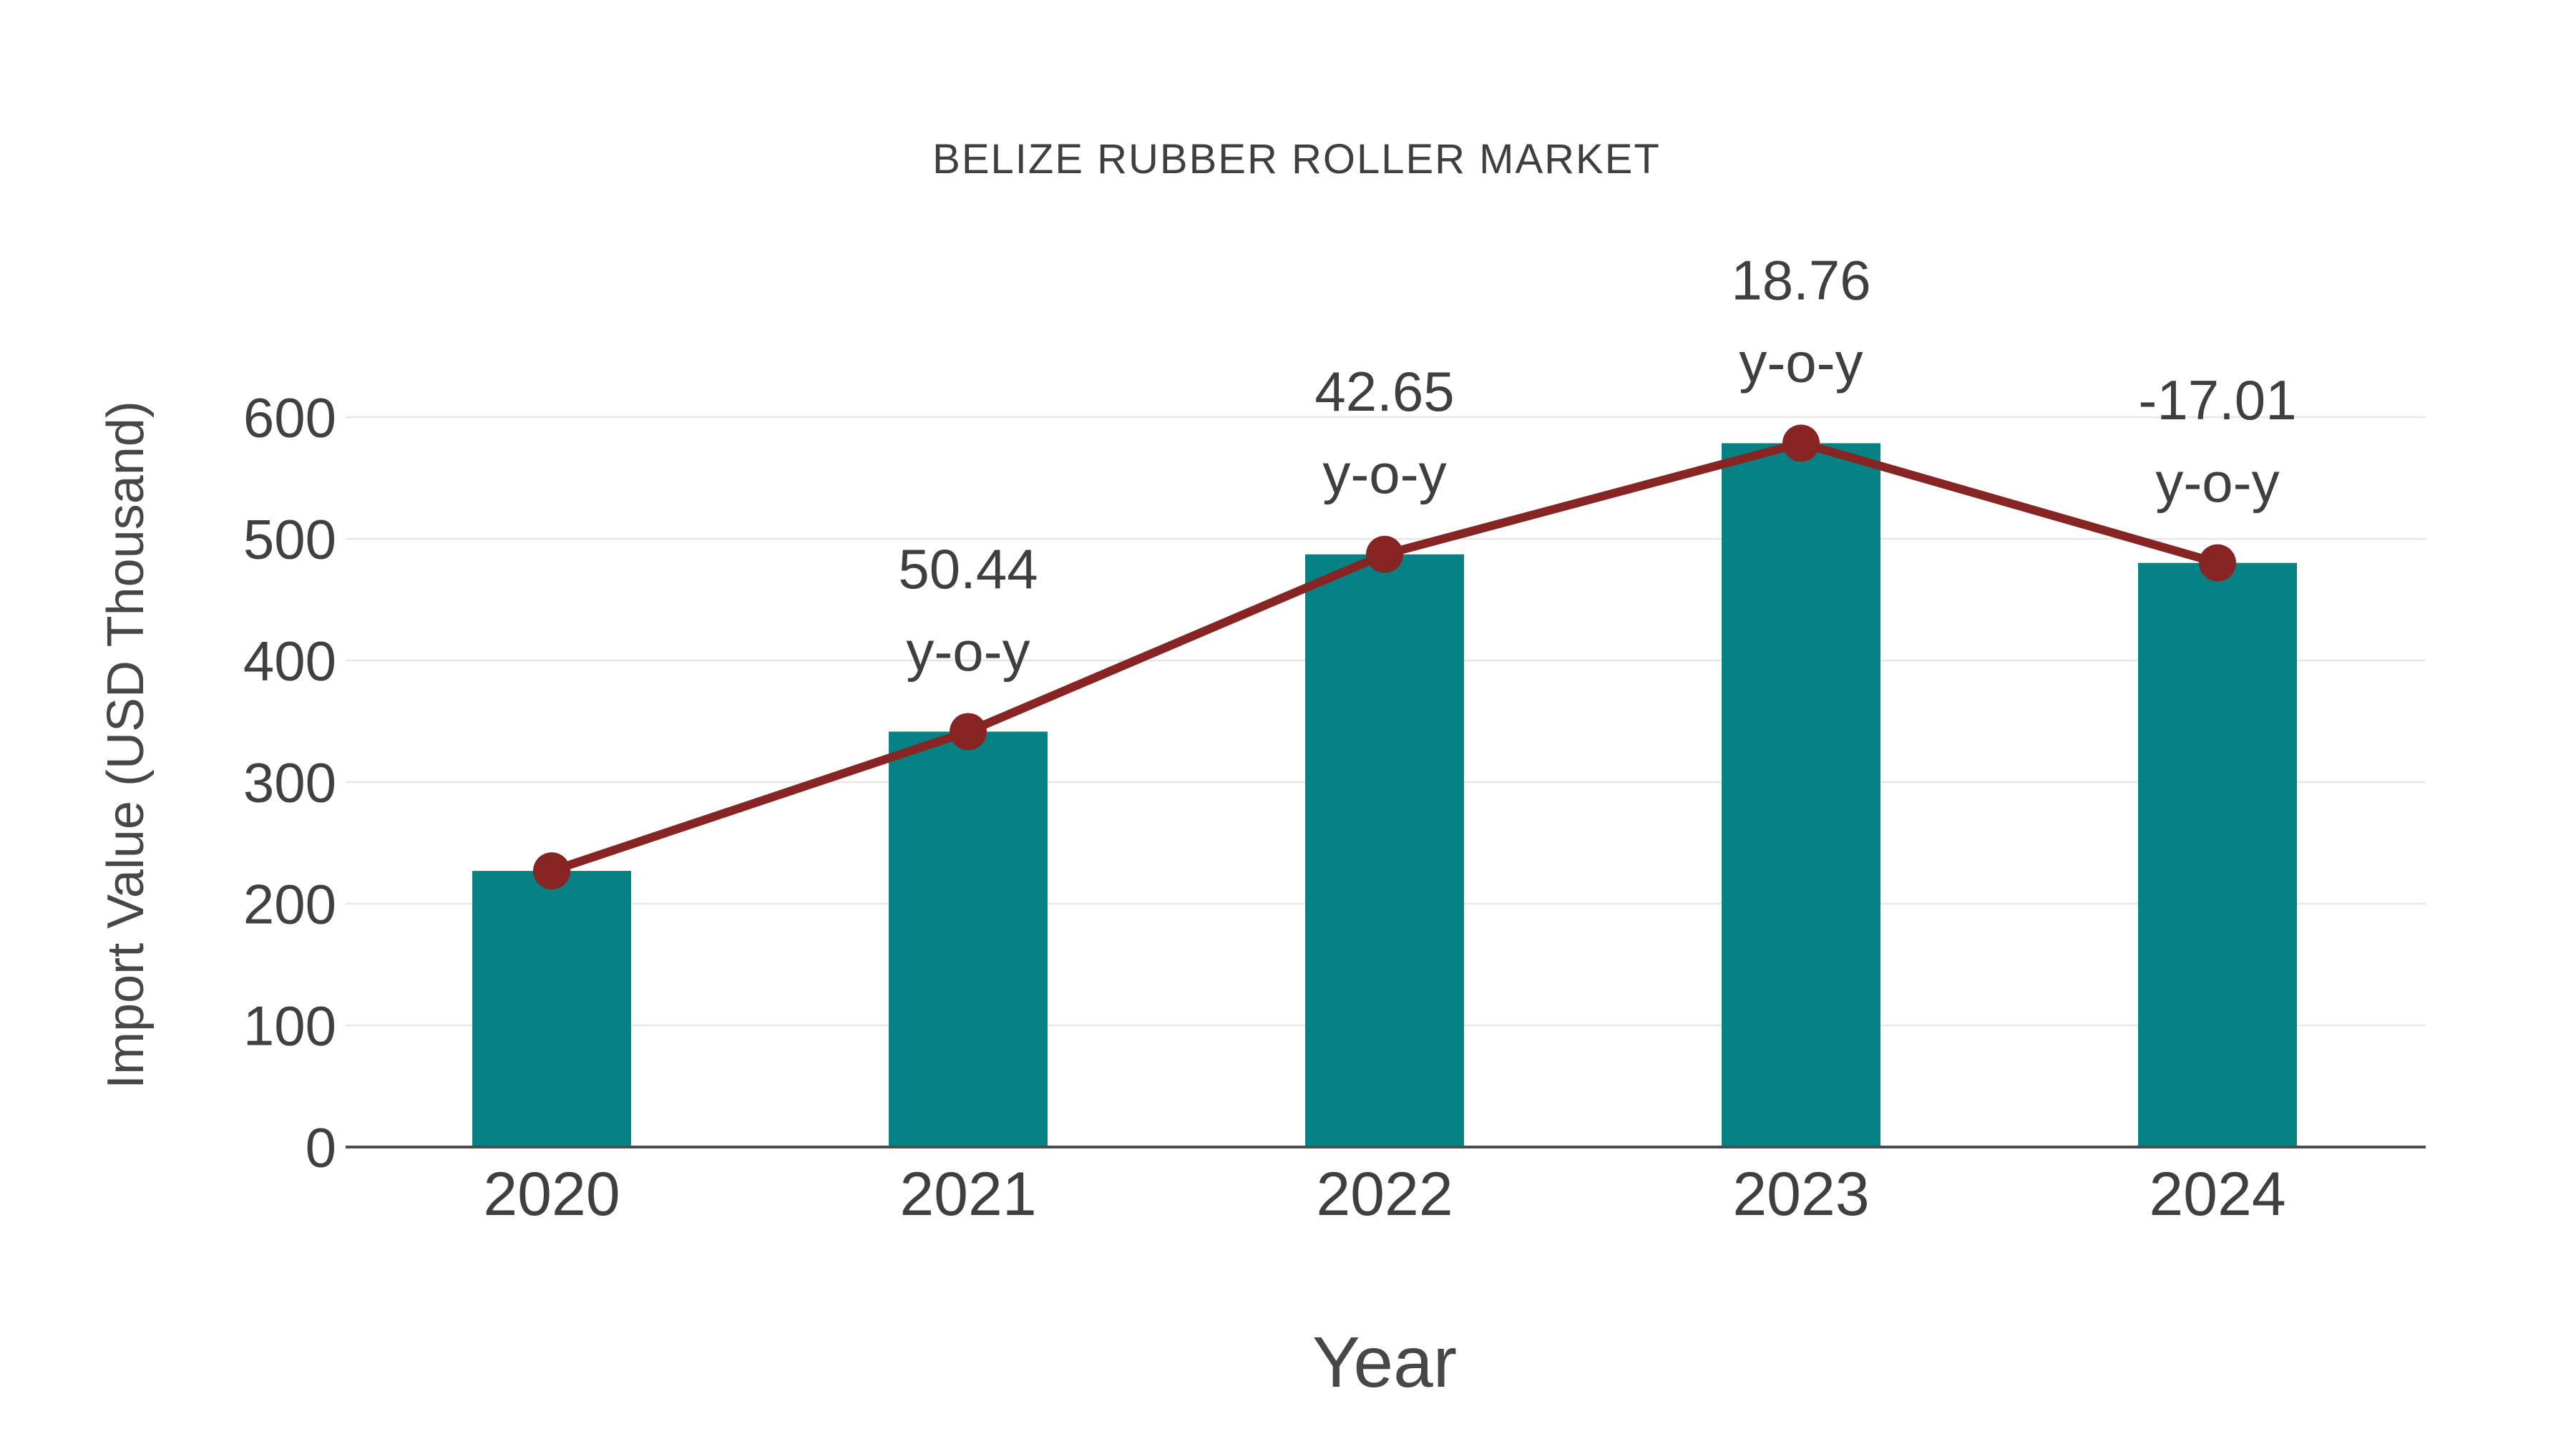  I want to click on trend-point-2021, so click(968, 732).